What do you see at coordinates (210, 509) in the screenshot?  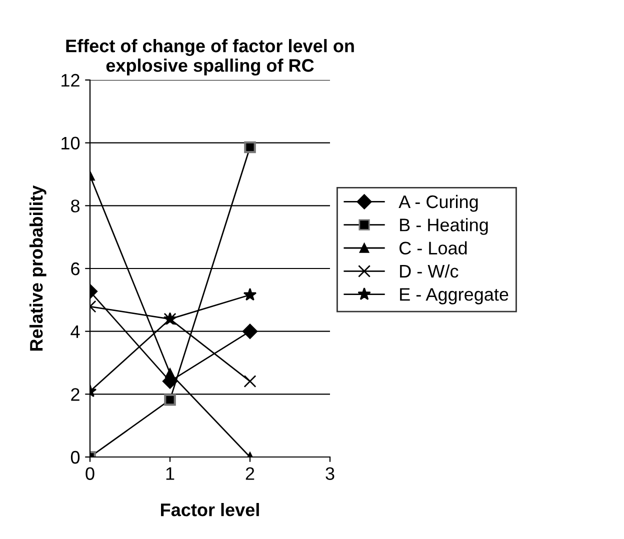 I see `x-axis-title: Factor level` at bounding box center [210, 509].